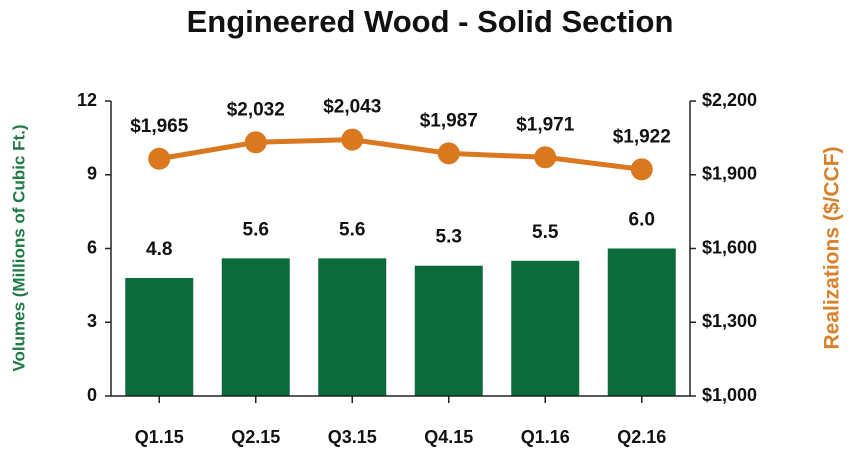 The image size is (850, 456). I want to click on x-tick-label: Q1.16, so click(545, 437).